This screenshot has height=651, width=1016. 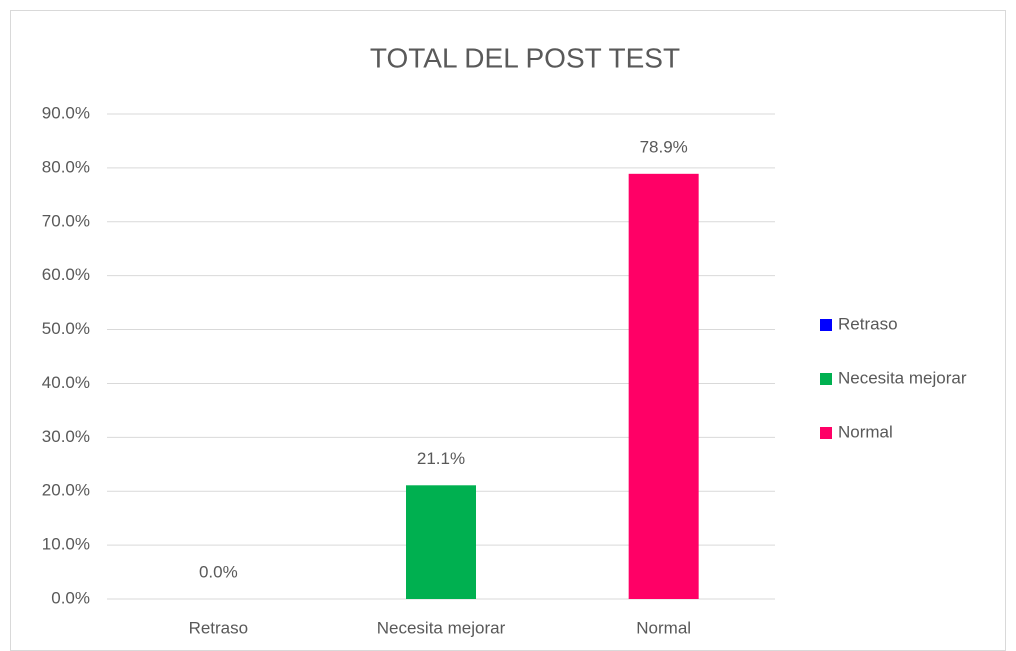 I want to click on y-tick-label: 50.0%, so click(x=66, y=328).